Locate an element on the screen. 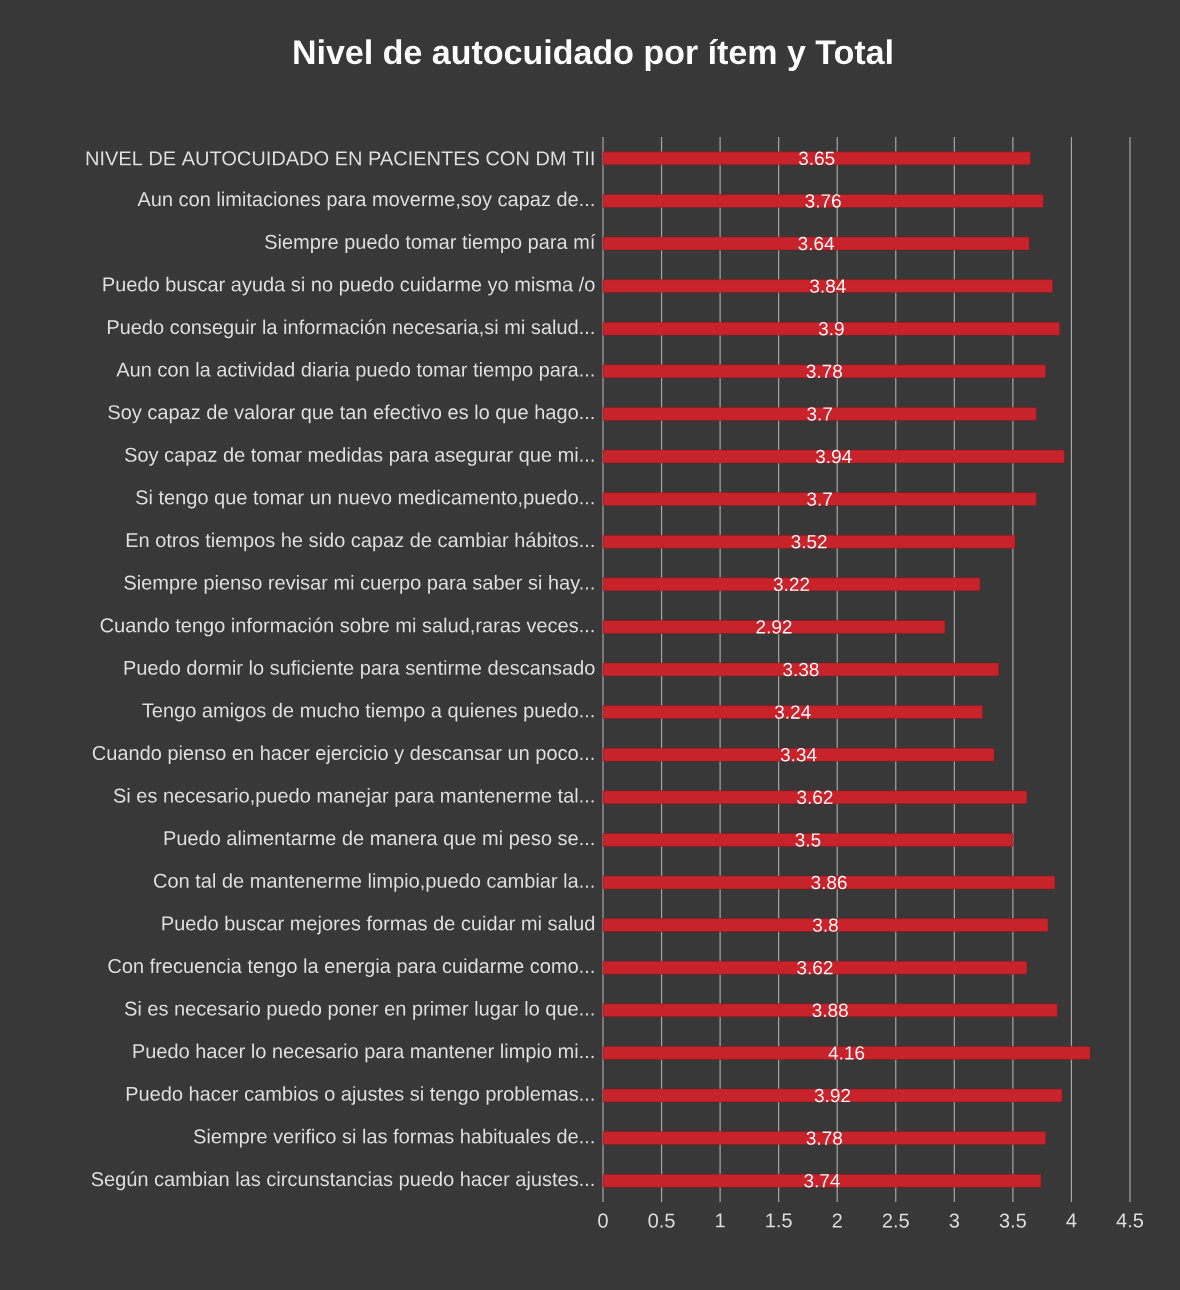 This screenshot has width=1180, height=1290. x-tick-label: 3 is located at coordinates (954, 1220).